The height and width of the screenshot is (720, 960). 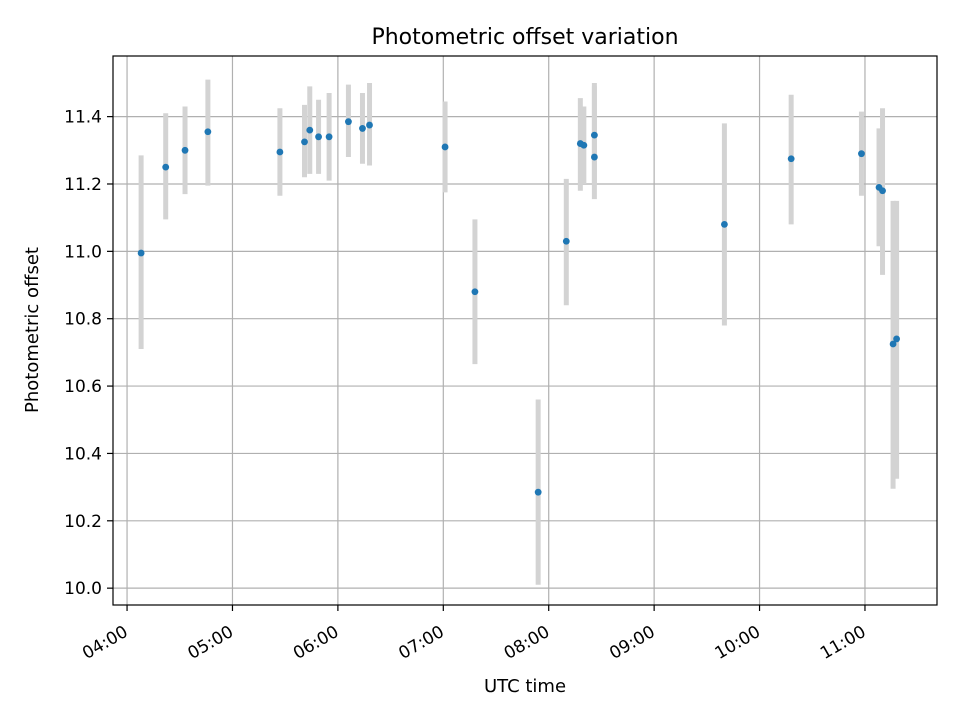 What do you see at coordinates (83, 252) in the screenshot?
I see `y-tick-label: 11.0` at bounding box center [83, 252].